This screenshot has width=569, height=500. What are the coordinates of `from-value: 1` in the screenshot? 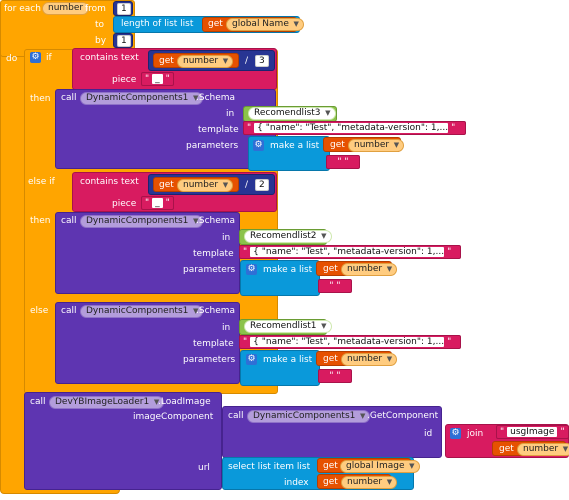 It's located at (124, 9).